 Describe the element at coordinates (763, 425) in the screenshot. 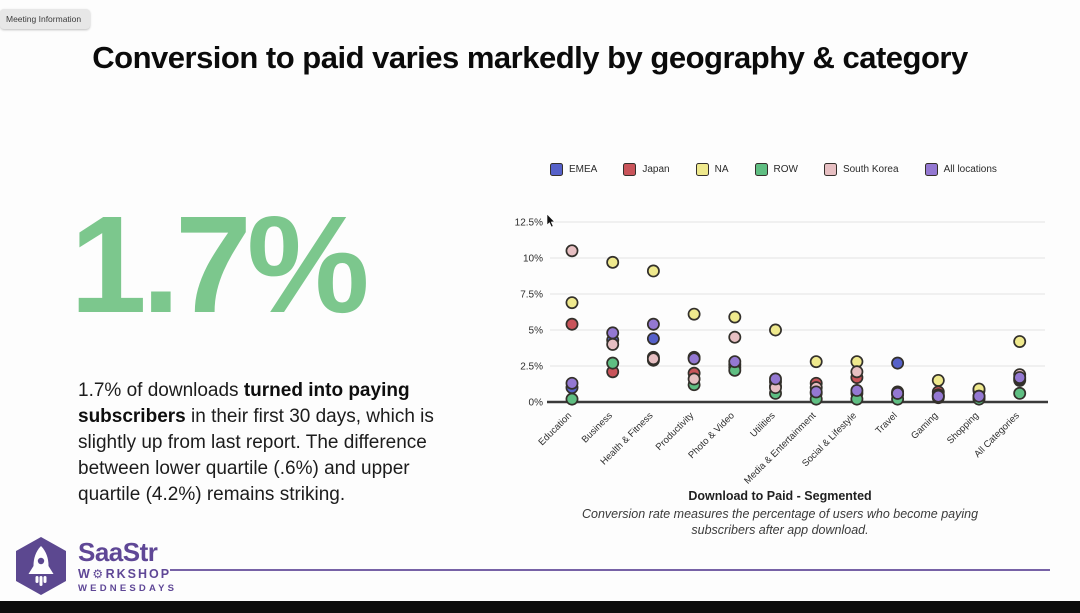

I see `x-axis-category-label: Utilities` at that location.